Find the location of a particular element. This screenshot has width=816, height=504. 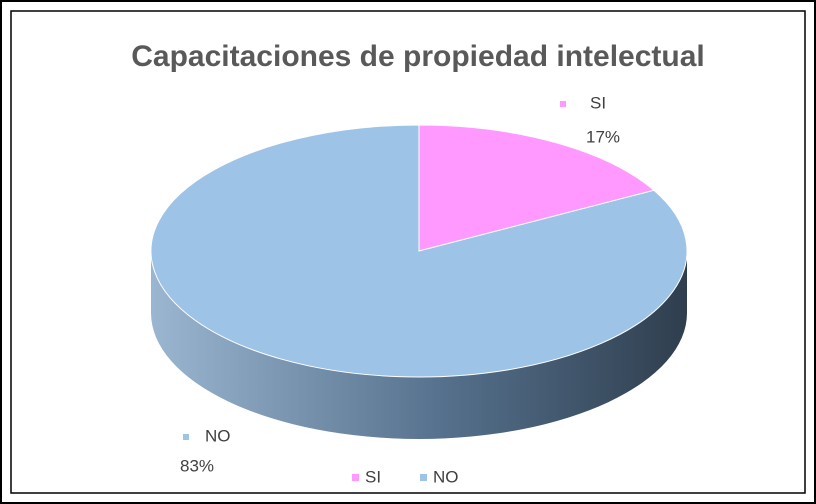

data-label-value: 83% is located at coordinates (197, 465).